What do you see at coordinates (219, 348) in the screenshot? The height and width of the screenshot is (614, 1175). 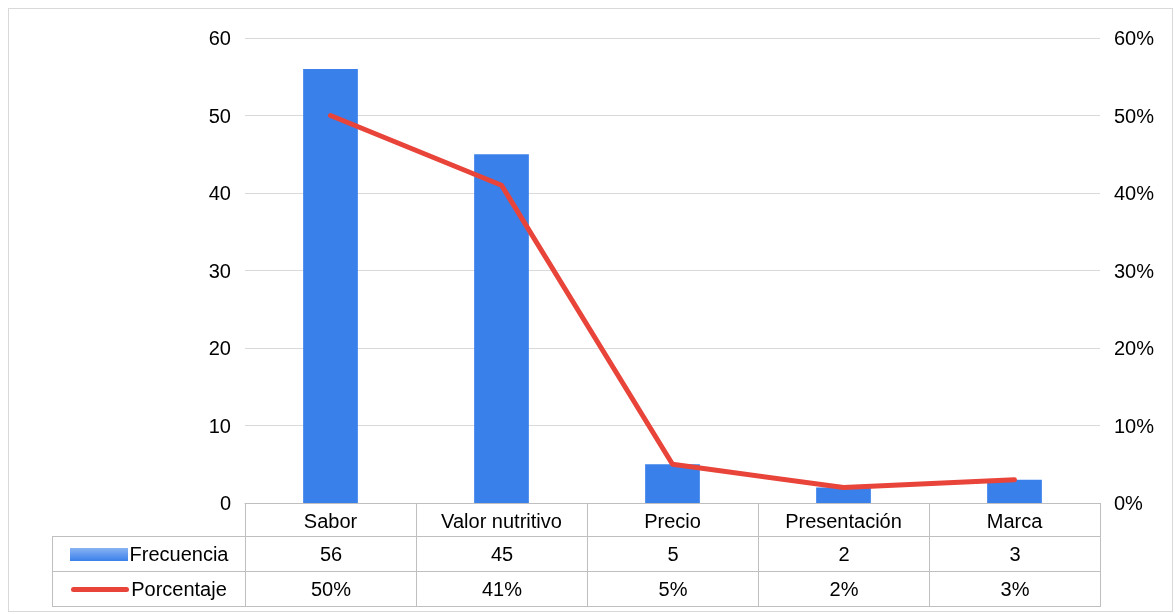 I see `y-tick-label: 20` at bounding box center [219, 348].